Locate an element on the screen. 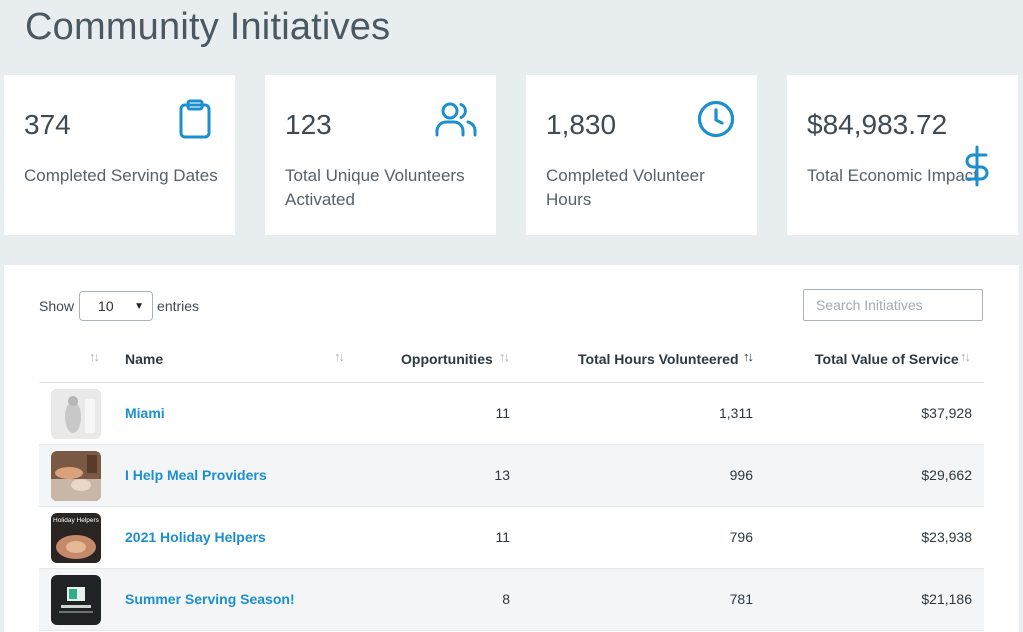 The width and height of the screenshot is (1023, 632). dollar-icon is located at coordinates (977, 166).